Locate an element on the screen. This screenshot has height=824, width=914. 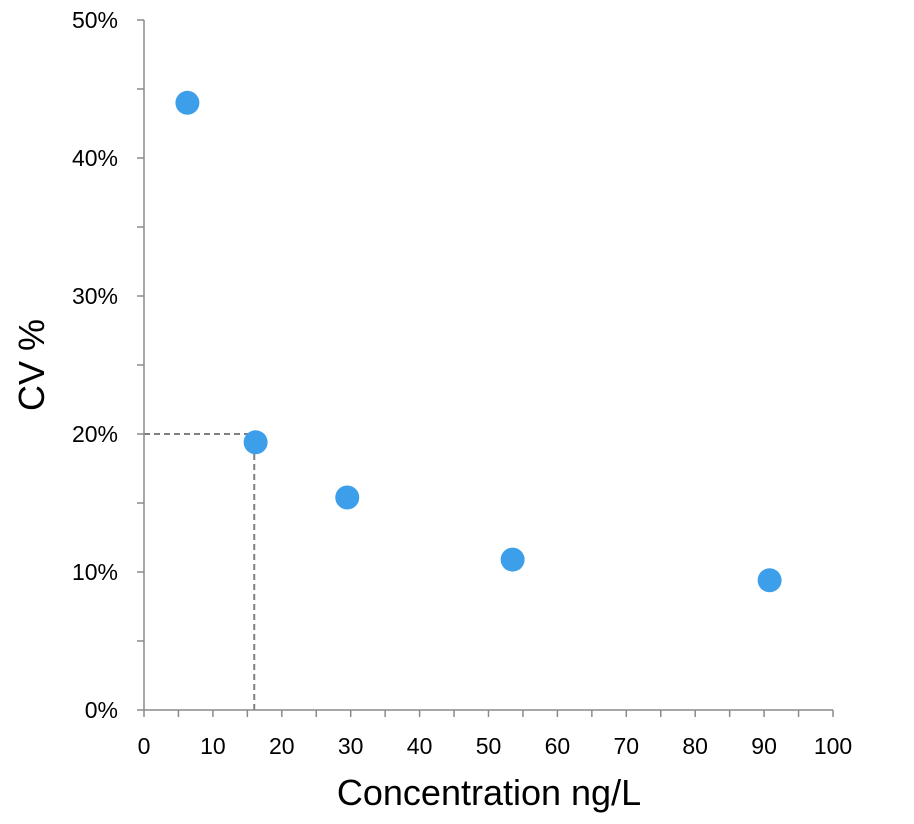
x-tick-label: 100 is located at coordinates (833, 746).